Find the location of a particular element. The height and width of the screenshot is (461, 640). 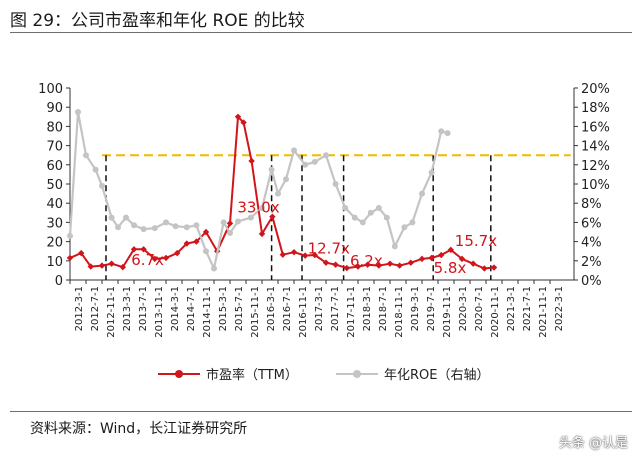

legend-item-roe: 年化ROE（右轴） is located at coordinates (412, 373).